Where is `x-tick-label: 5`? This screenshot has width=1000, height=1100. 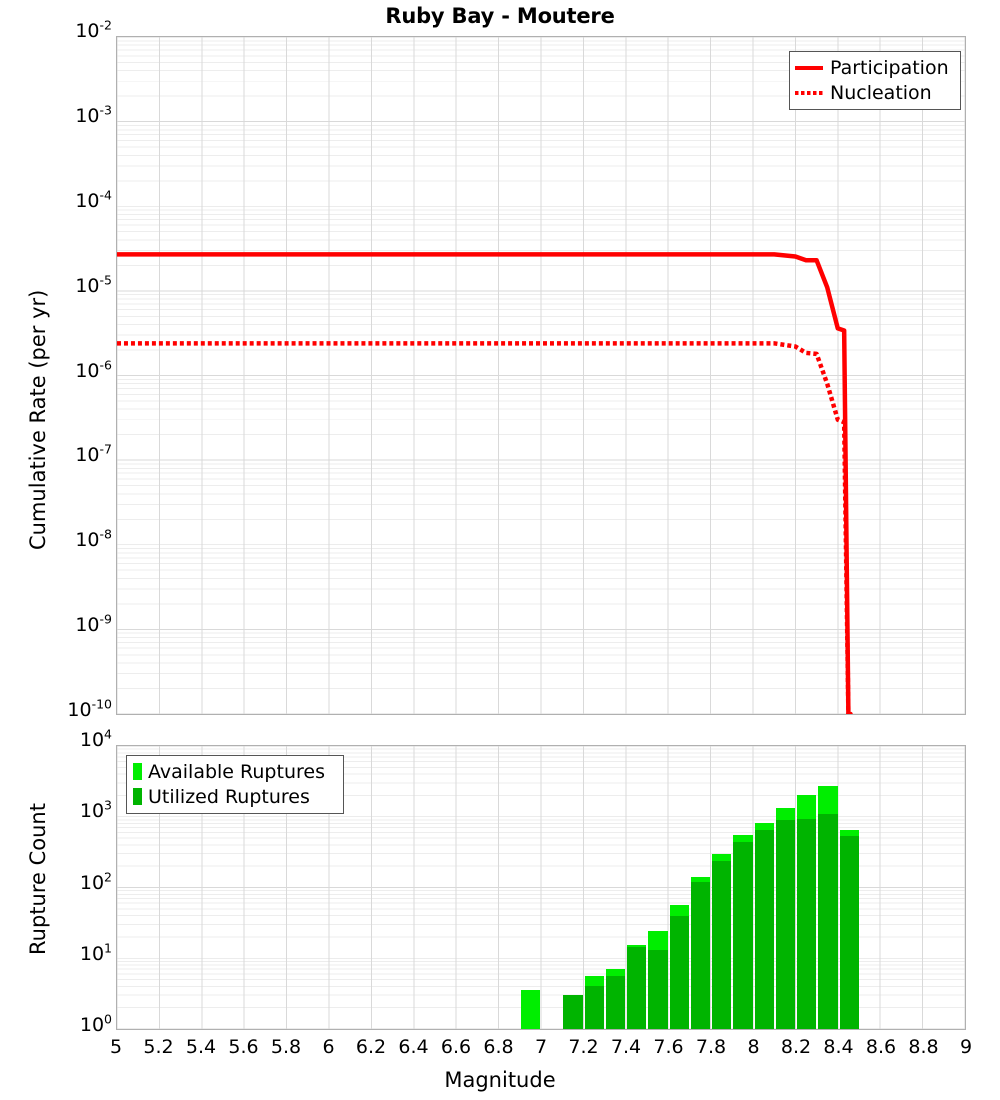 x-tick-label: 5 is located at coordinates (116, 1047).